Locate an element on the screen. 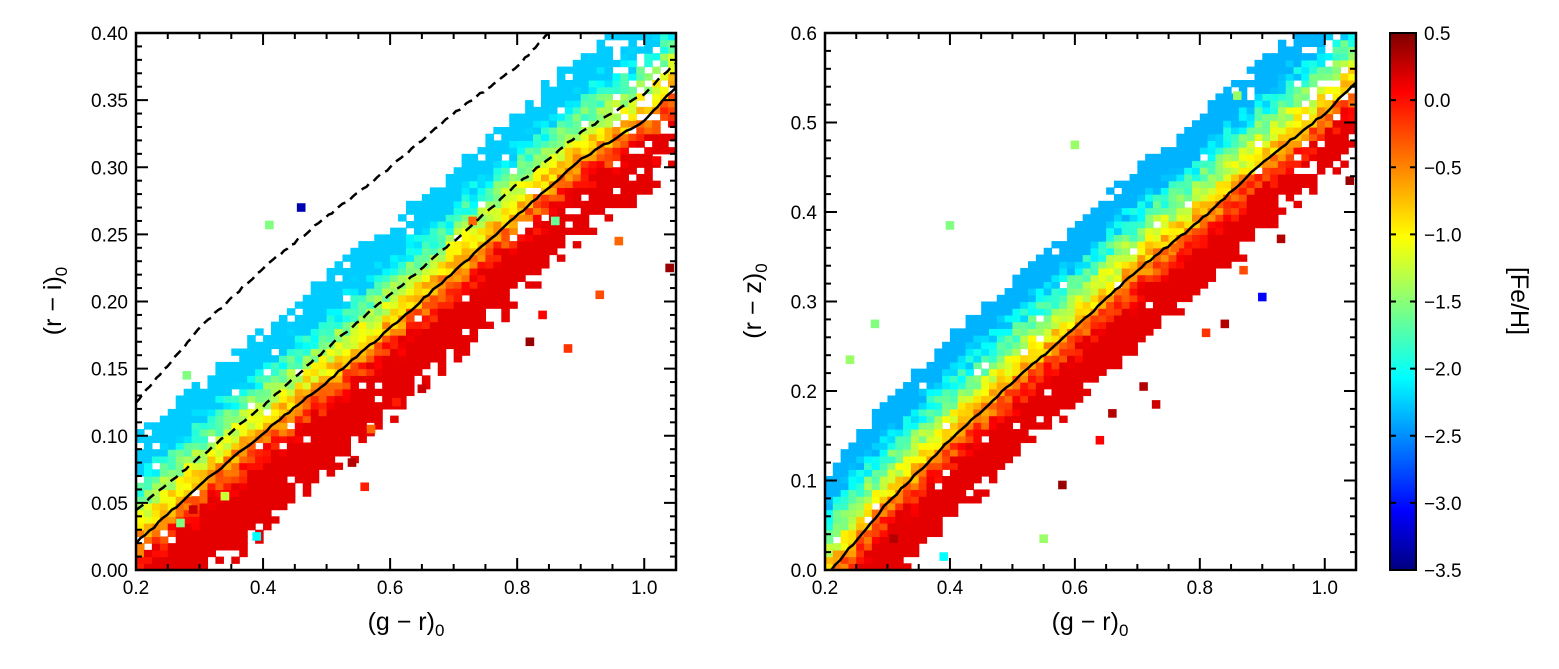  y-axis-label-left-sub: 0 is located at coordinates (61, 271).